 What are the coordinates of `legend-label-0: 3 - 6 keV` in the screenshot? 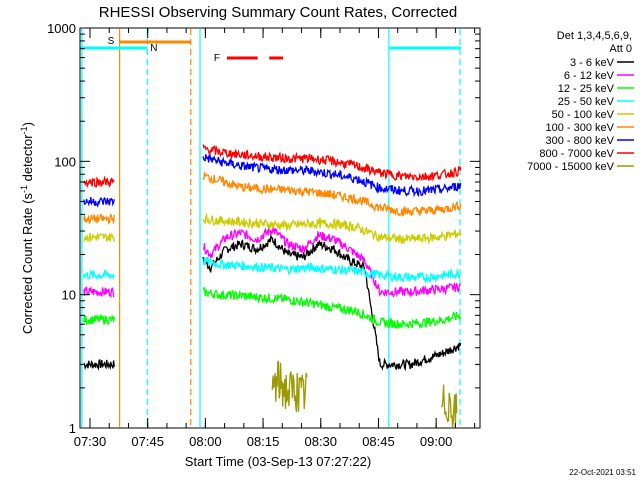 It's located at (592, 63).